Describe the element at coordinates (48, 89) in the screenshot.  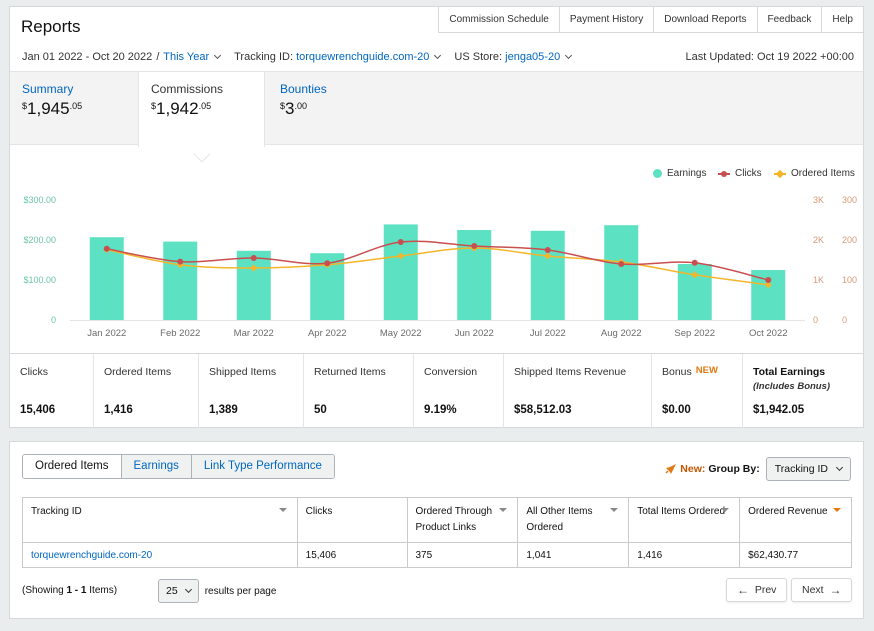
I see `tab-label: Summary` at that location.